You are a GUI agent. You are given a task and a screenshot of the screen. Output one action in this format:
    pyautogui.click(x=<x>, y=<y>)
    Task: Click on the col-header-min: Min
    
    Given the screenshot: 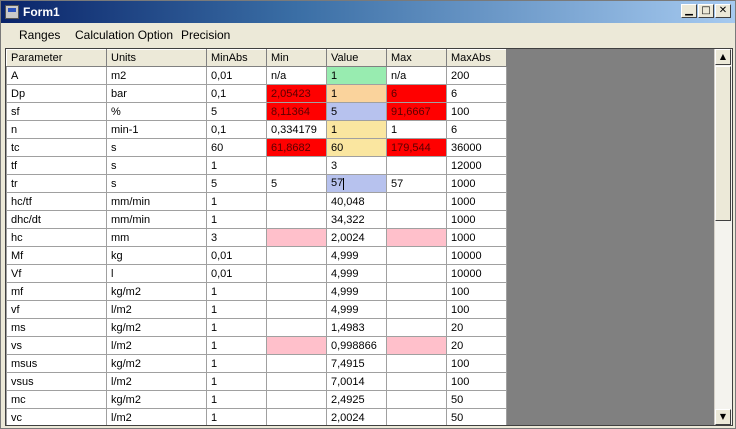 What is the action you would take?
    pyautogui.click(x=296, y=58)
    